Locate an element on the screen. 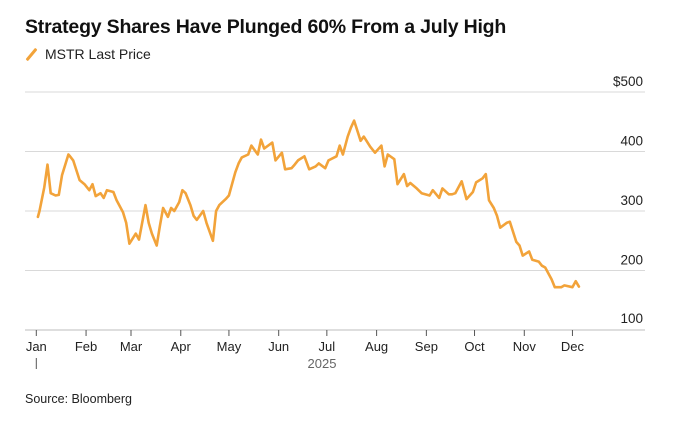 Image resolution: width=676 pixels, height=423 pixels. y-tick-label: 200 is located at coordinates (631, 260).